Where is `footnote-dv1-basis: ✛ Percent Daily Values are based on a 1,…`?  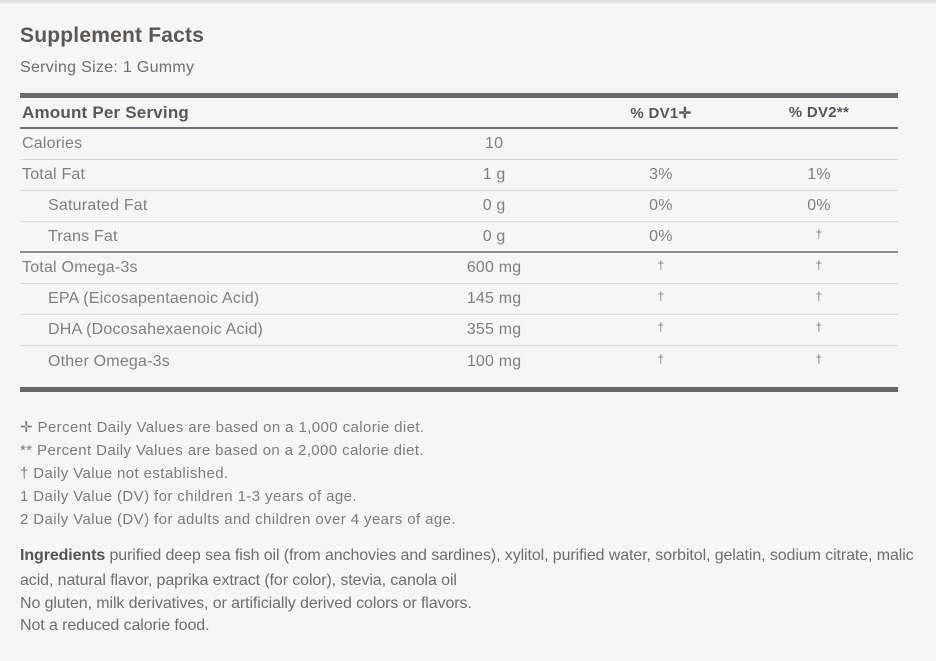
footnote-dv1-basis: ✛ Percent Daily Values are based on a 1,… is located at coordinates (222, 427).